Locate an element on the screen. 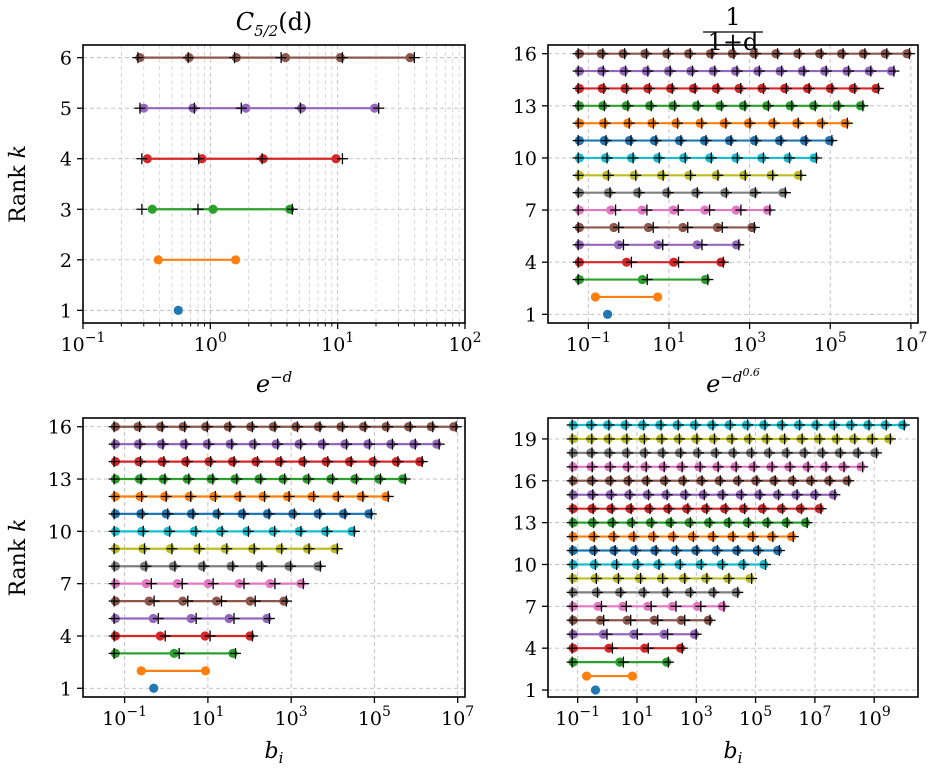 This screenshot has height=772, width=931. x-tick-label: 10⁵ is located at coordinates (755, 717).